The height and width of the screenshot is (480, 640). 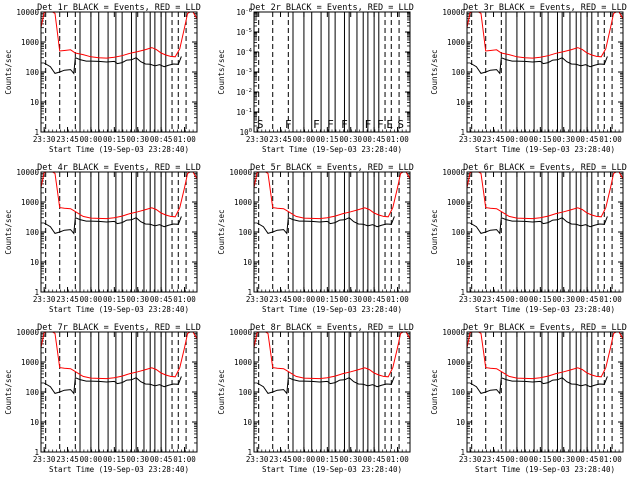 What do you see at coordinates (119, 328) in the screenshot?
I see `panel-title: Det 7r BLACK = Events, RED = LLD` at bounding box center [119, 328].